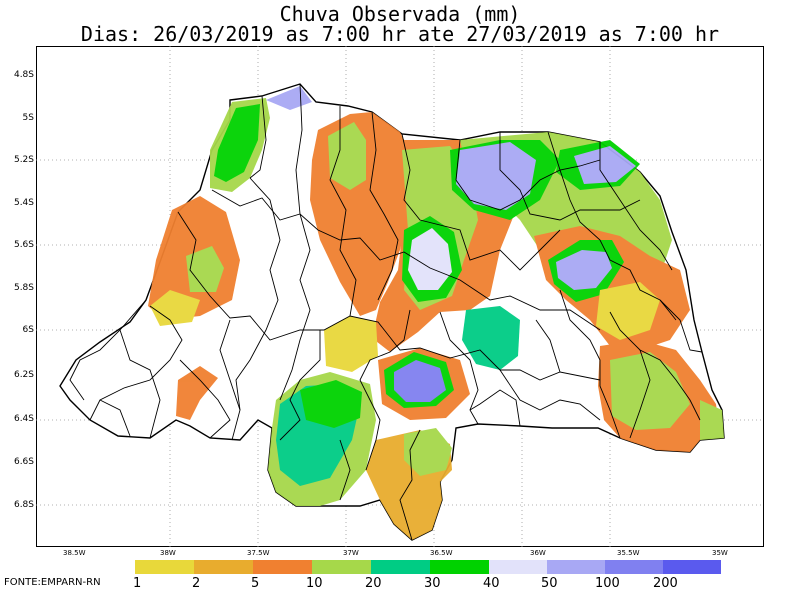 The image size is (800, 600). I want to click on rain-area-central-north-core, so click(347, 156).